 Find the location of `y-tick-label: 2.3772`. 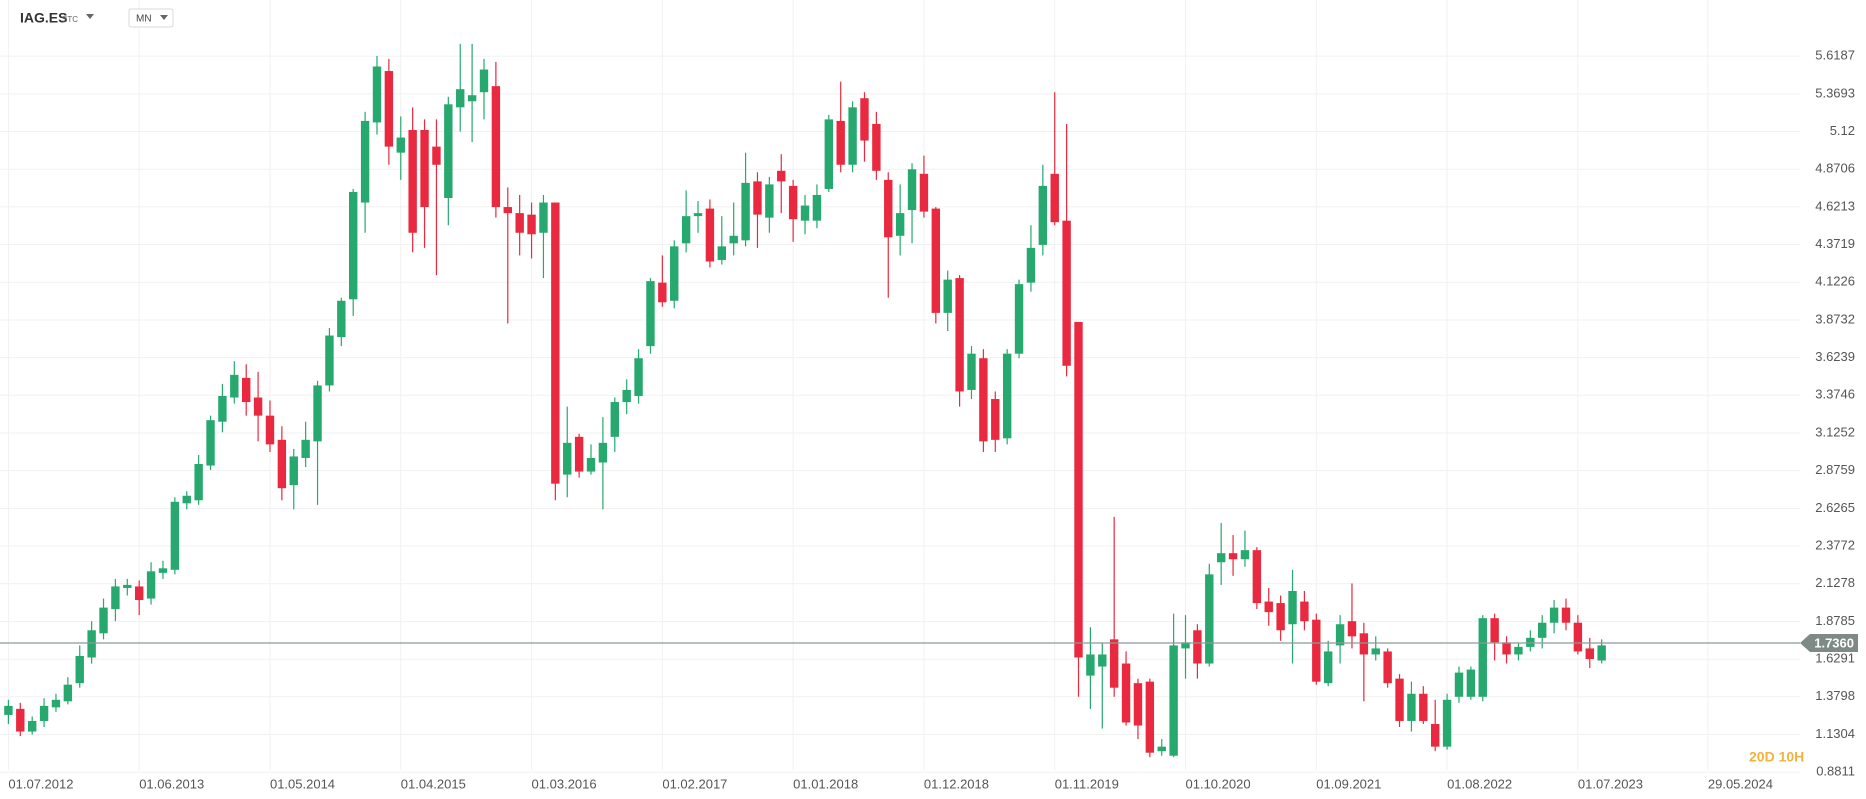

y-tick-label: 2.3772 is located at coordinates (1835, 544).